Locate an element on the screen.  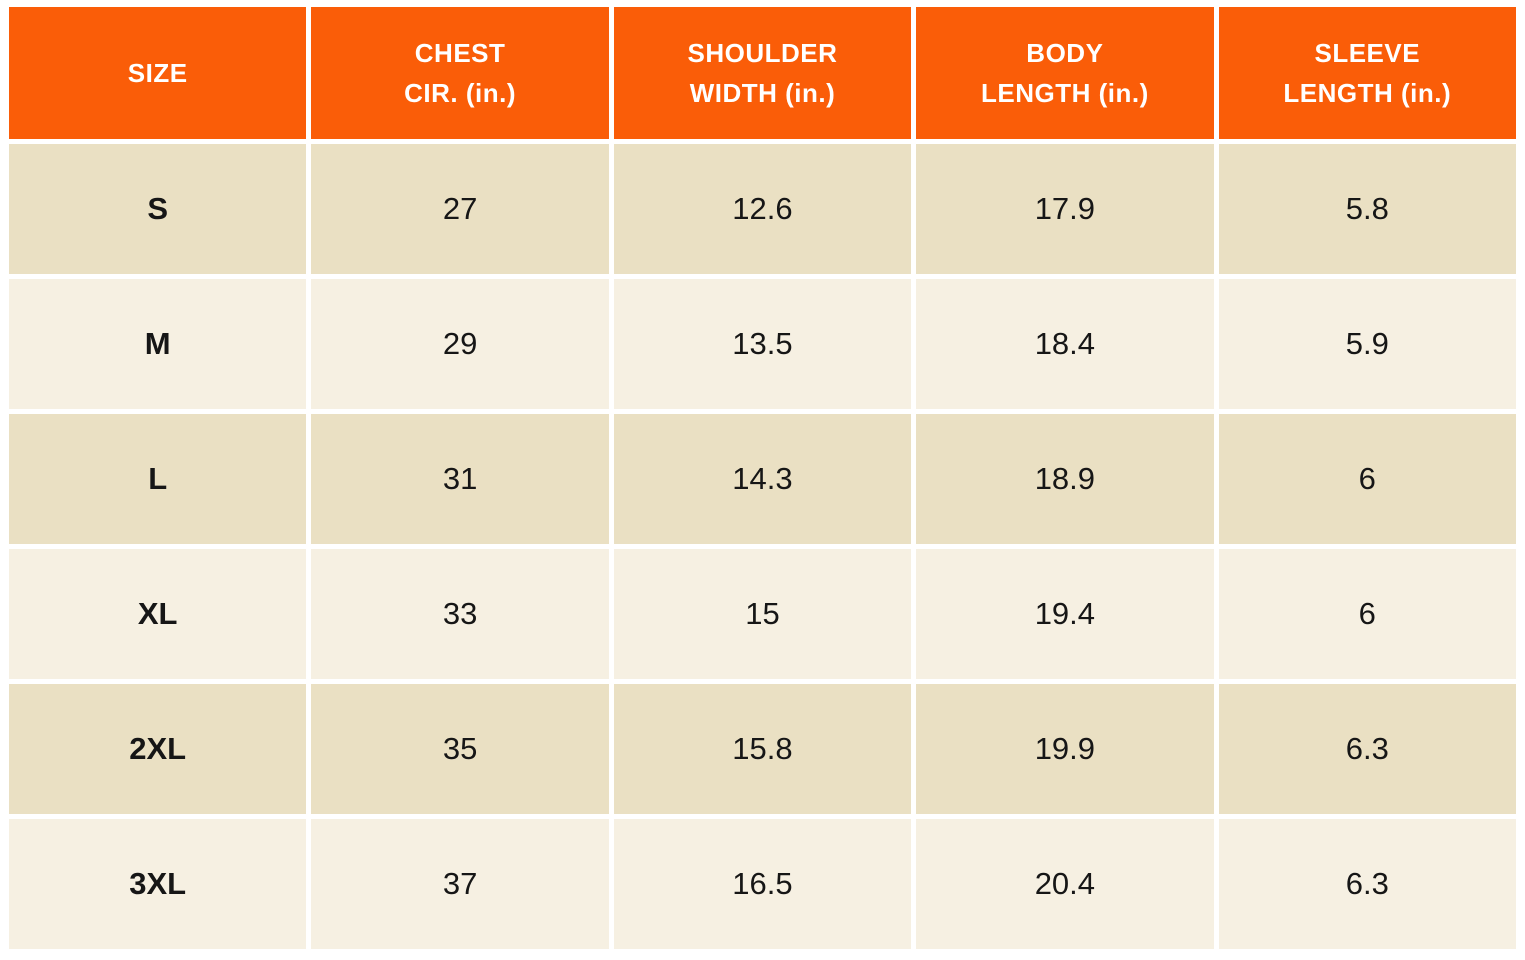
cell-sleeve-length: 5.9 is located at coordinates (1367, 344).